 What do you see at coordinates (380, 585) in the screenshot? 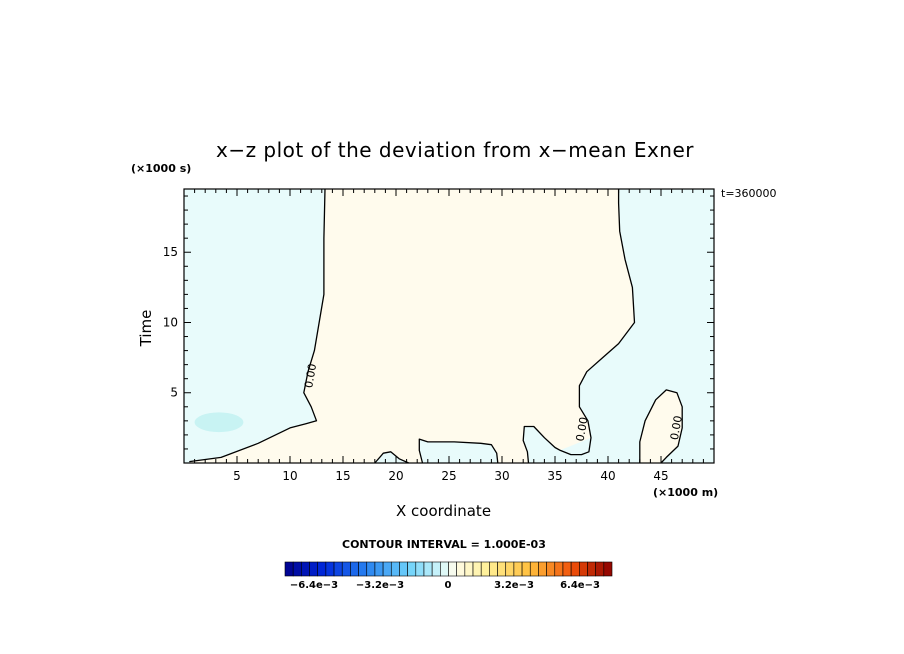
I see `colorbar-label: −3.2e−3` at bounding box center [380, 585].